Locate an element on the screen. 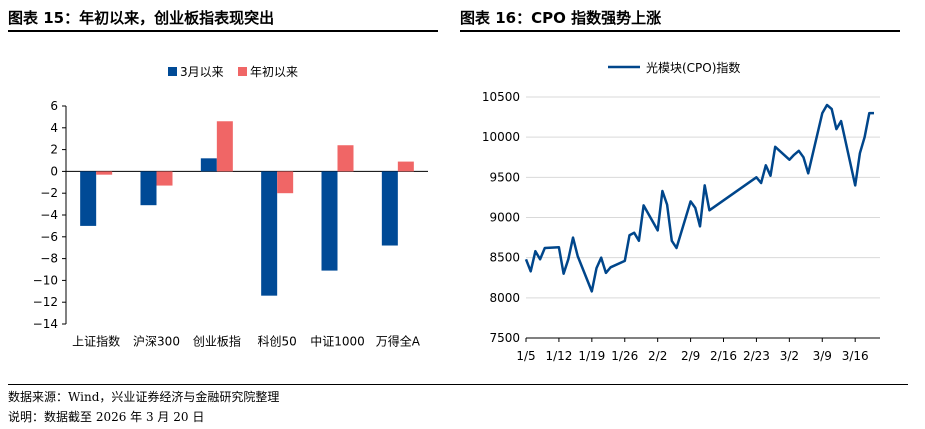 The width and height of the screenshot is (925, 429). line-x-tick-label: 1/19 is located at coordinates (591, 356).